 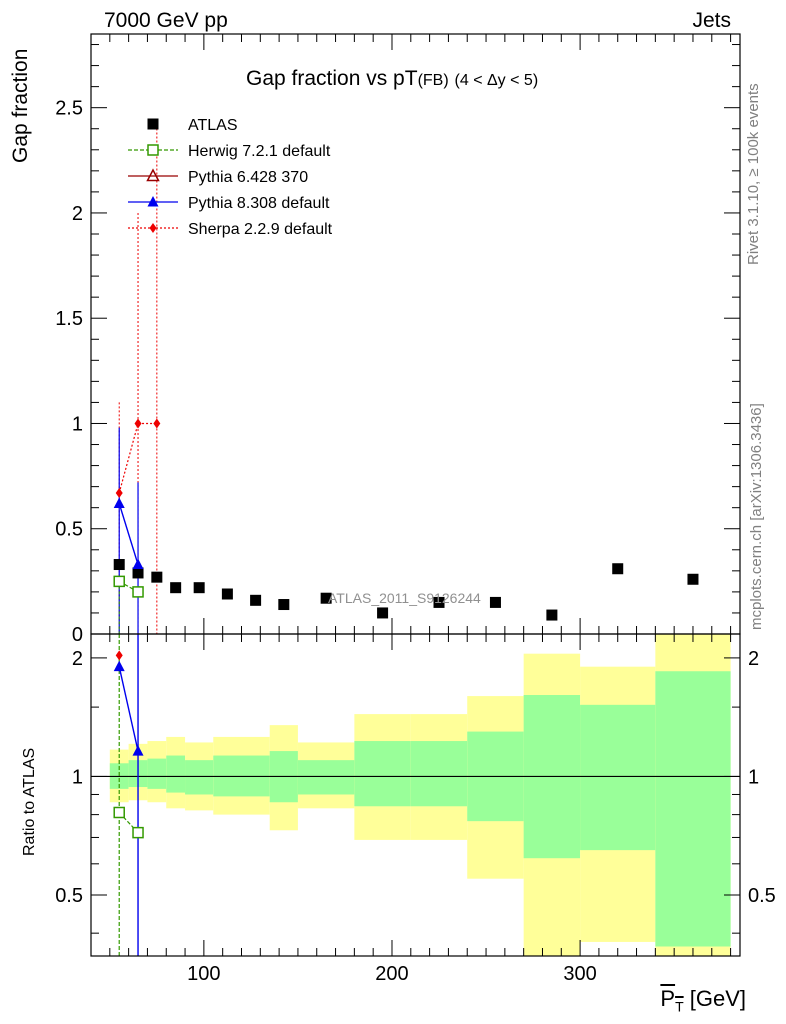 I want to click on xtick-label: 100, so click(x=203, y=974).